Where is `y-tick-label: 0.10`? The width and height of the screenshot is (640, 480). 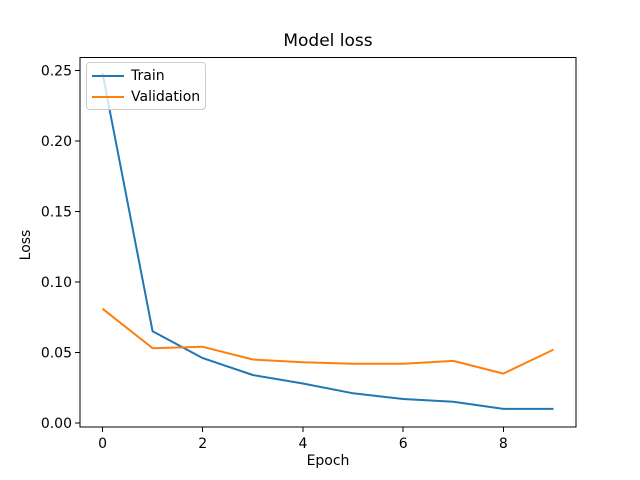 y-tick-label: 0.10 is located at coordinates (56, 283).